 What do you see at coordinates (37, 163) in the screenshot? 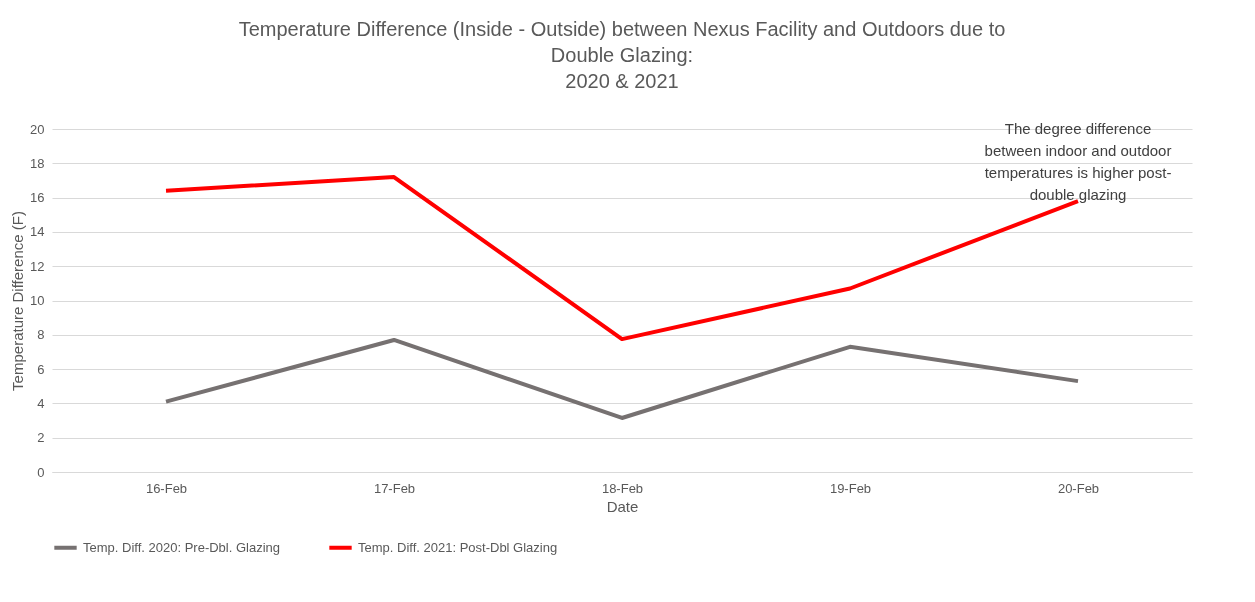
I see `y-tick-label: 18` at bounding box center [37, 163].